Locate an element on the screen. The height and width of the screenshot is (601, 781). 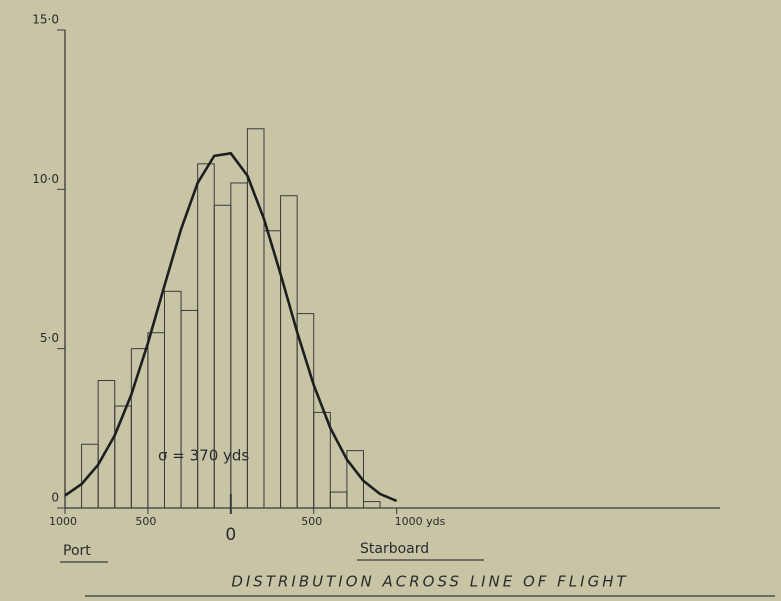
x-tick-label: 1000 is located at coordinates (63, 521).